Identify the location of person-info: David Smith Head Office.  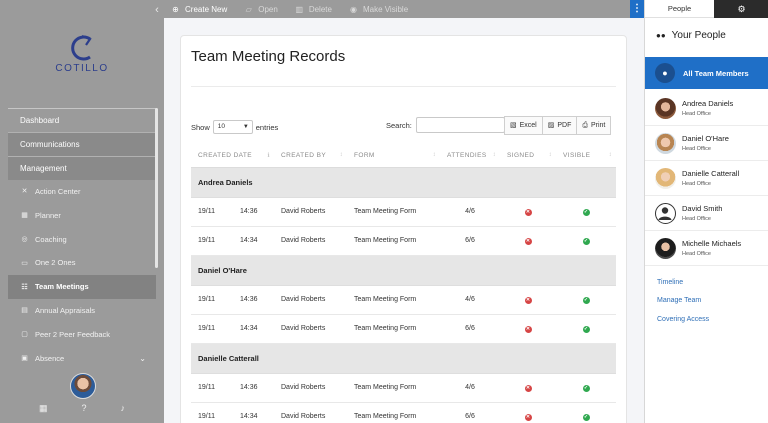
(702, 213).